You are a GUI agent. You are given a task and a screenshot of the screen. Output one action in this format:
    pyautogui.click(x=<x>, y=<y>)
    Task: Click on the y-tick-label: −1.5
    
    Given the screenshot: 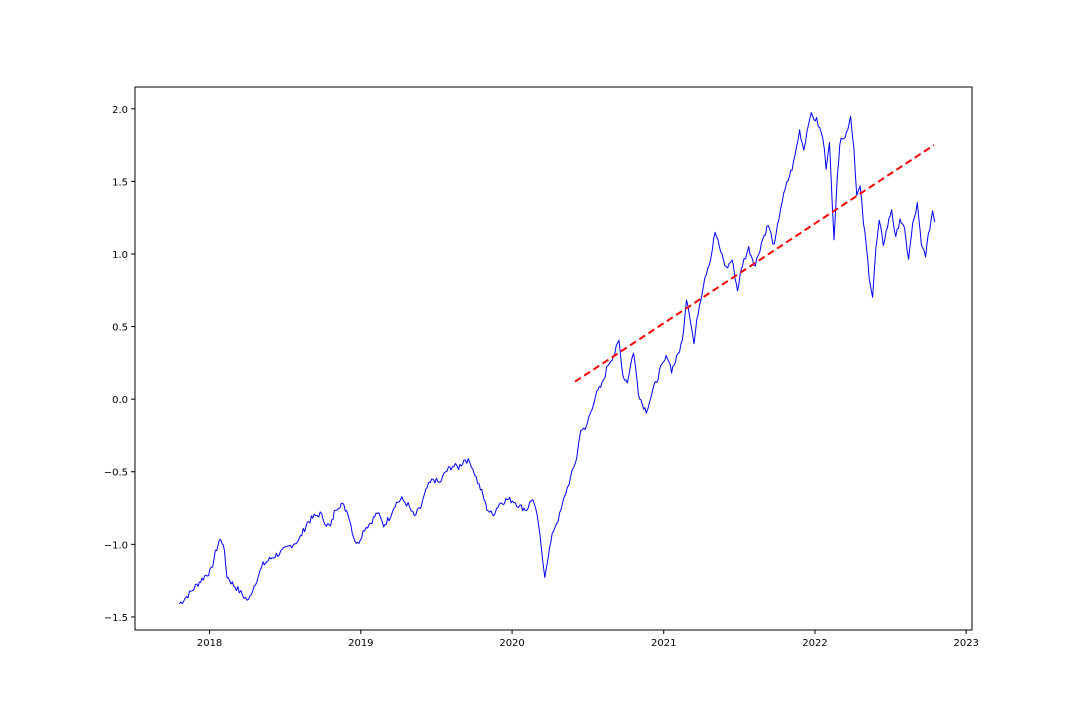 What is the action you would take?
    pyautogui.click(x=116, y=618)
    